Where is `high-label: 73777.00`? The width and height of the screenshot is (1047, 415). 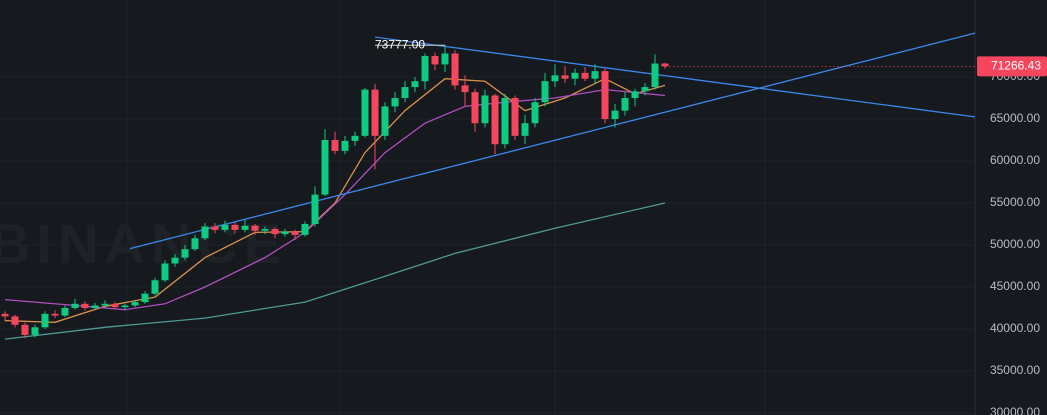 high-label: 73777.00 is located at coordinates (400, 44).